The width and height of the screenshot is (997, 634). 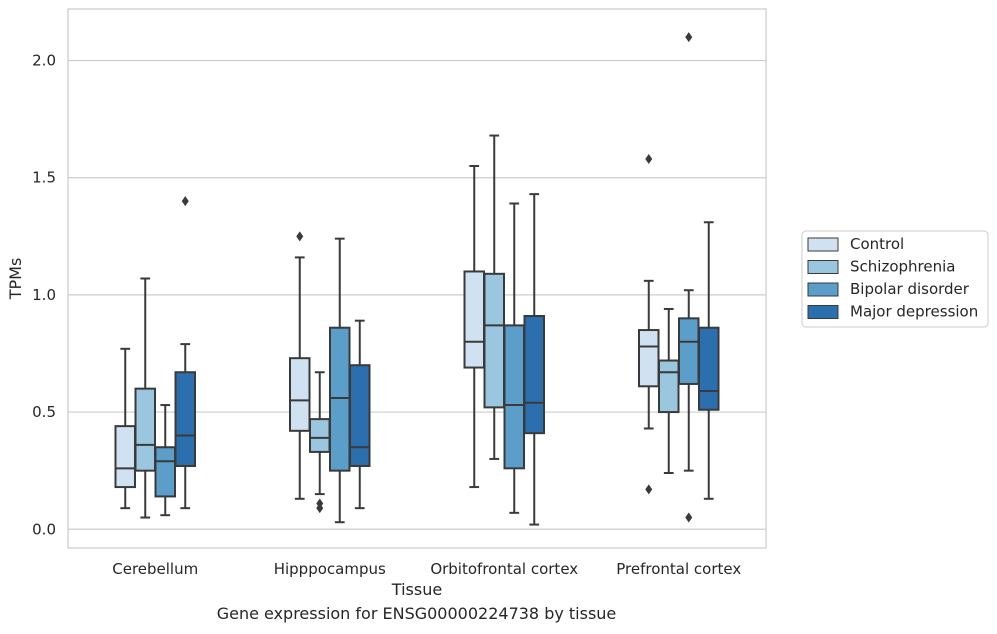 I want to click on legend-frame, so click(x=895, y=279).